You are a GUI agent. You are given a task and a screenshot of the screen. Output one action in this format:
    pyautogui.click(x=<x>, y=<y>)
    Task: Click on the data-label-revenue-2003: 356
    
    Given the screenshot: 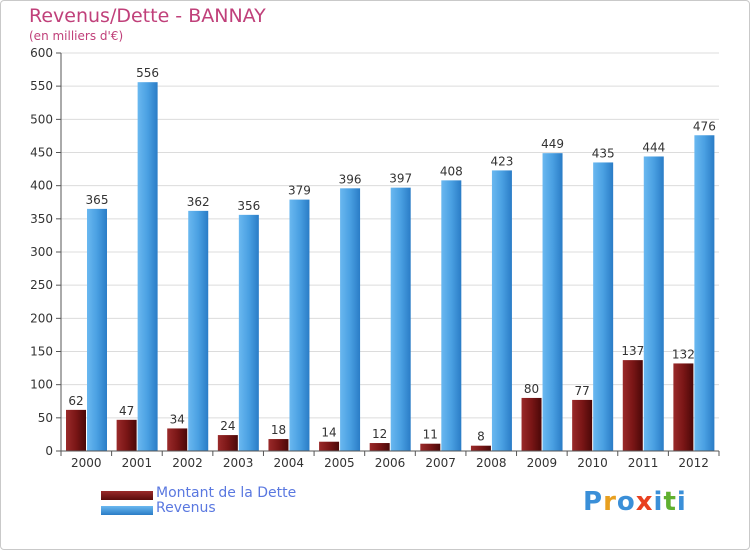 What is the action you would take?
    pyautogui.click(x=248, y=206)
    